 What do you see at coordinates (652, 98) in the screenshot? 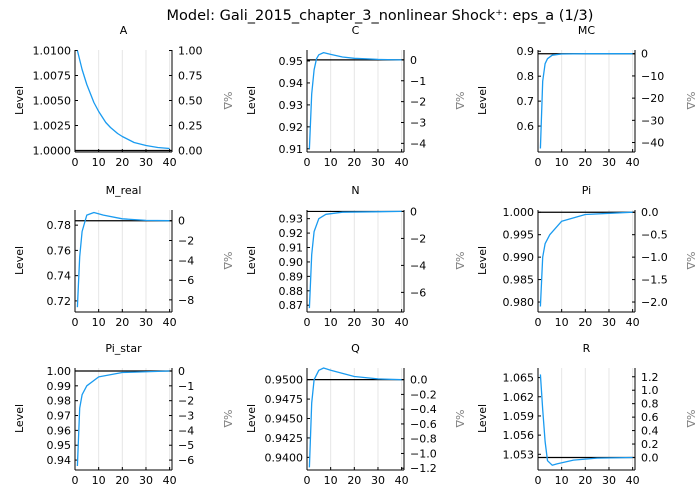
I see `y2-tick-label: −20` at bounding box center [652, 98].